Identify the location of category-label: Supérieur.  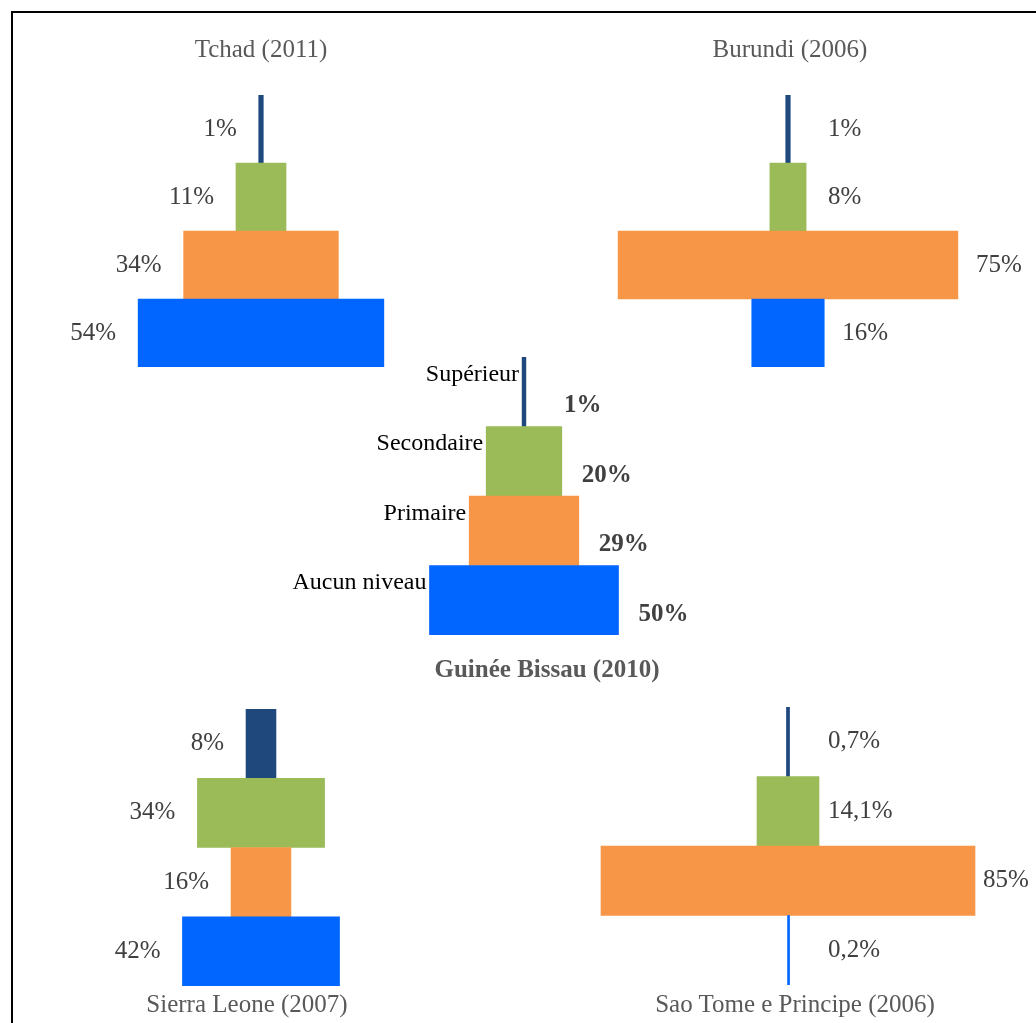
(472, 372).